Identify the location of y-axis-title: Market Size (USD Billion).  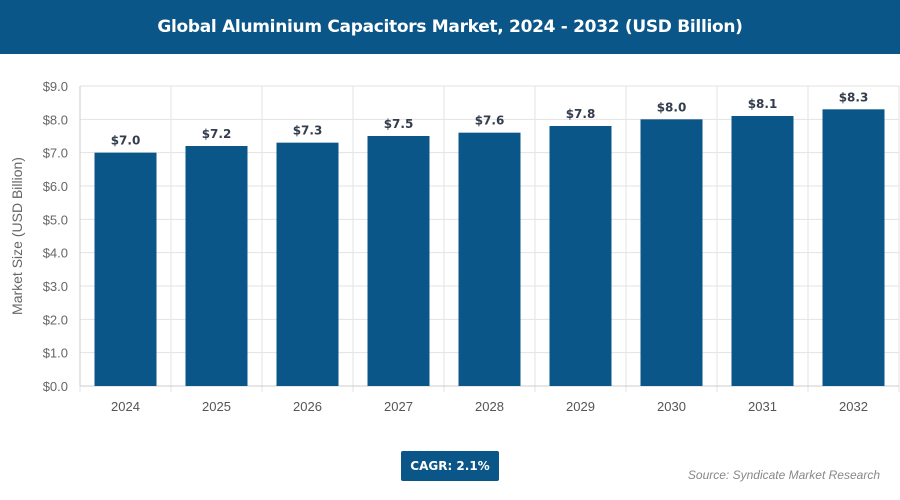
(17, 236).